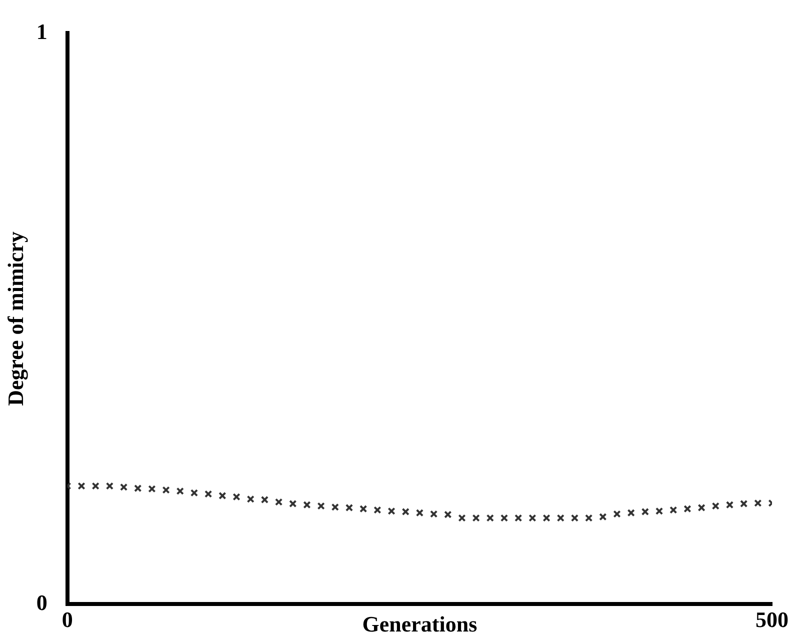 Image resolution: width=794 pixels, height=643 pixels. What do you see at coordinates (15, 319) in the screenshot?
I see `y-axis-title: Degree of mimicry` at bounding box center [15, 319].